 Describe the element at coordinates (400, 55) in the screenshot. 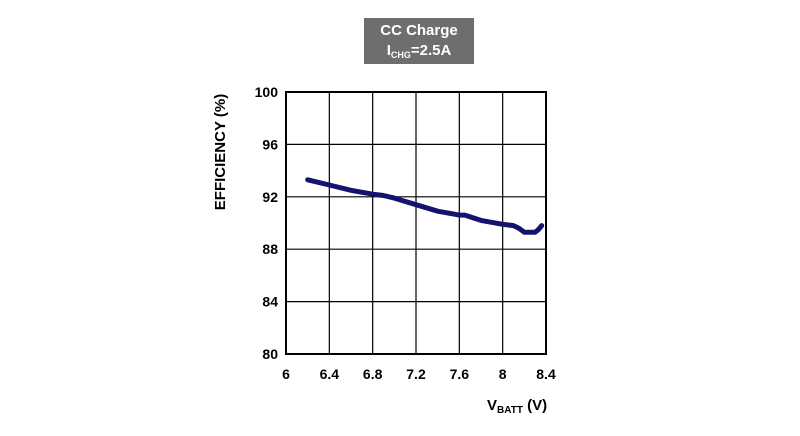

I see `subtitle-sub: CHG` at that location.